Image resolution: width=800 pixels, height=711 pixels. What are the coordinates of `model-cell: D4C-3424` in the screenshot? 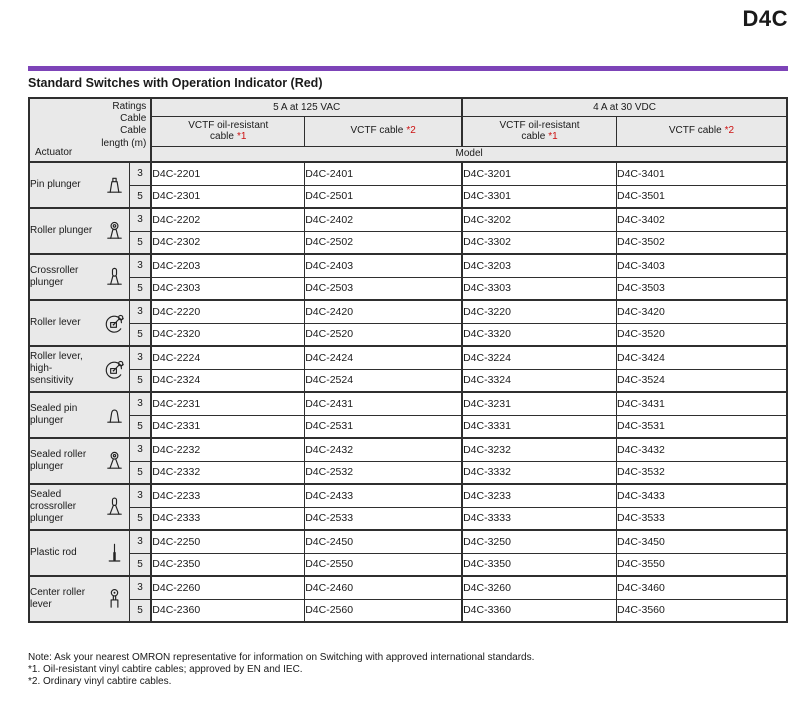 It's located at (701, 357).